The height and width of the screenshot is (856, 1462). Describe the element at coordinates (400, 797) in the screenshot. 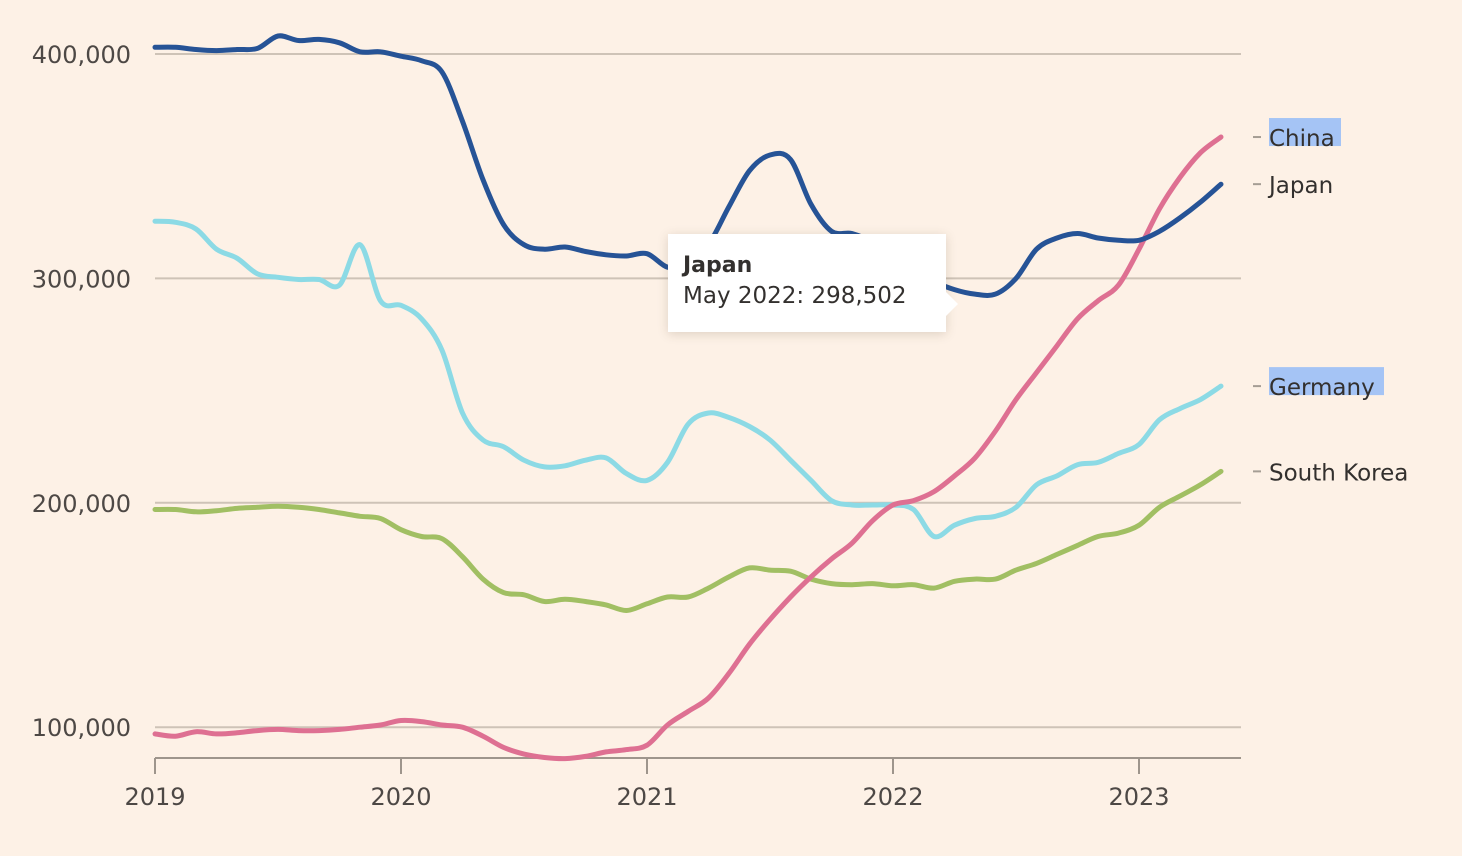

I see `x-tick-label: 2020` at that location.